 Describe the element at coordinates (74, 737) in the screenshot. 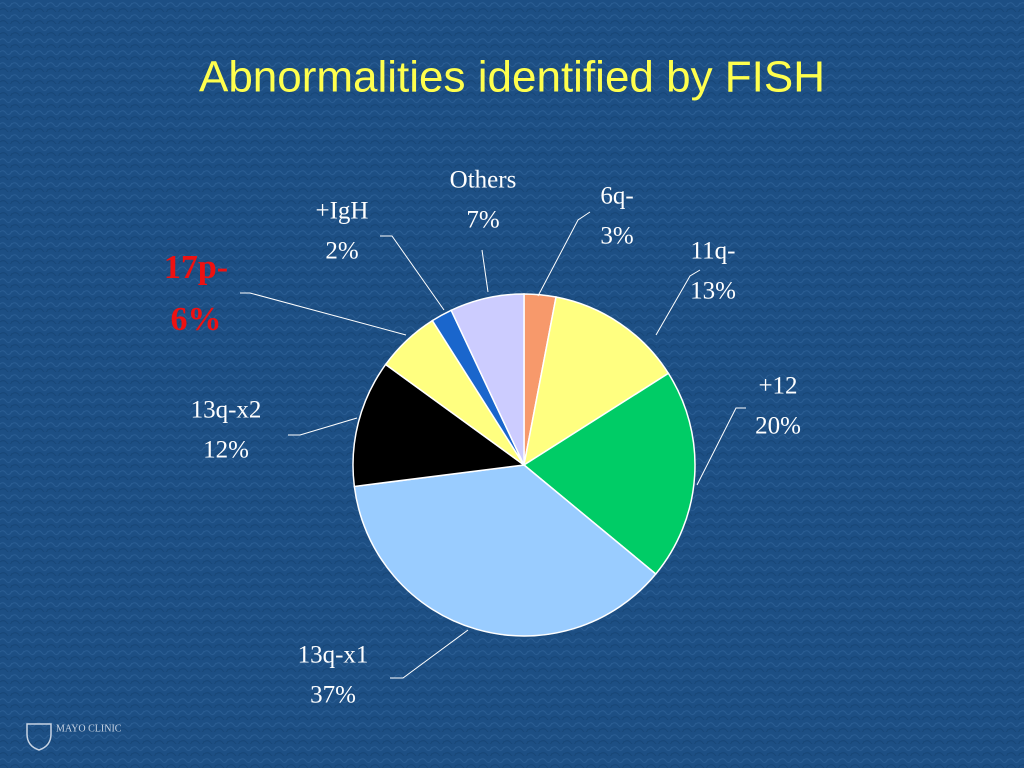

I see `footer-logo: MAYO CLINIC` at that location.